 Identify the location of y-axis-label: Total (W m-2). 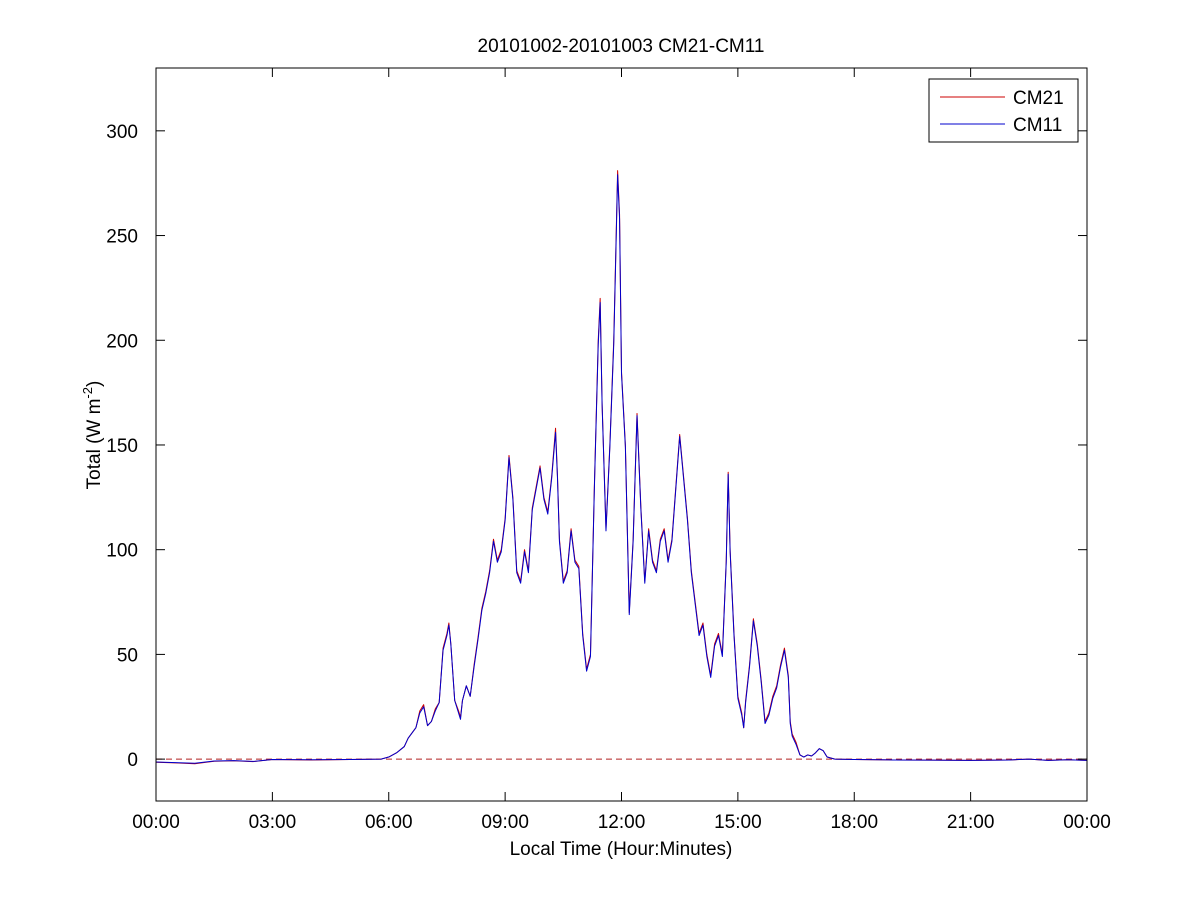
(92, 435).